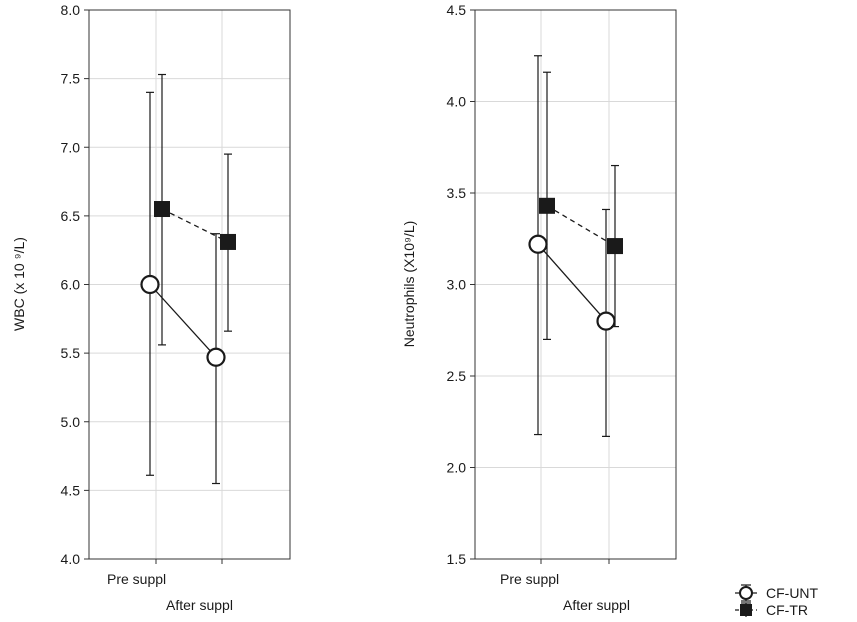  What do you see at coordinates (457, 376) in the screenshot?
I see `neutrophils-y-tick-label: 2.5` at bounding box center [457, 376].